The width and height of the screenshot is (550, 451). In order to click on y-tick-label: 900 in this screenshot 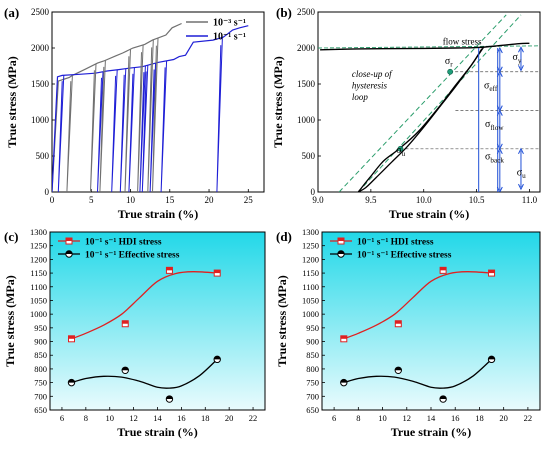, I will do `click(312, 342)`.